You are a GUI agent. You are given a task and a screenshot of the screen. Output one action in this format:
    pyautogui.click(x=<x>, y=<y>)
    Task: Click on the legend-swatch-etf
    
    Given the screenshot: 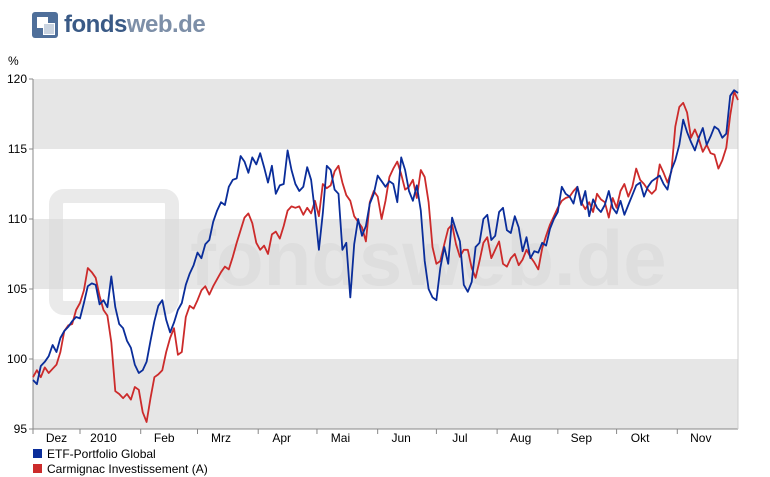 What is the action you would take?
    pyautogui.click(x=37, y=453)
    